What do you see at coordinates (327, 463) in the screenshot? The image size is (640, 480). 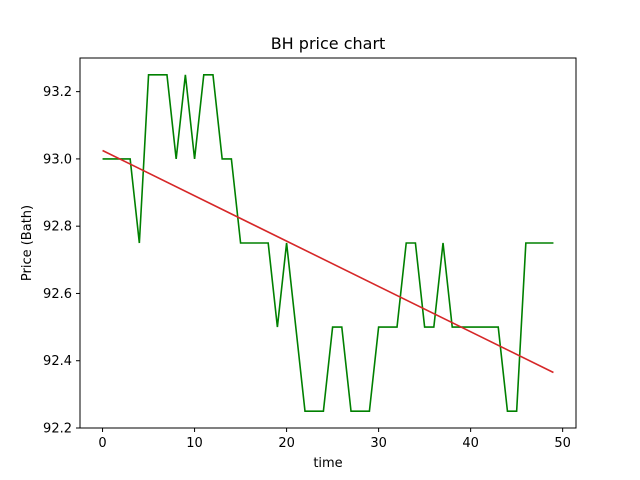 I see `x-axis-label: time` at bounding box center [327, 463].